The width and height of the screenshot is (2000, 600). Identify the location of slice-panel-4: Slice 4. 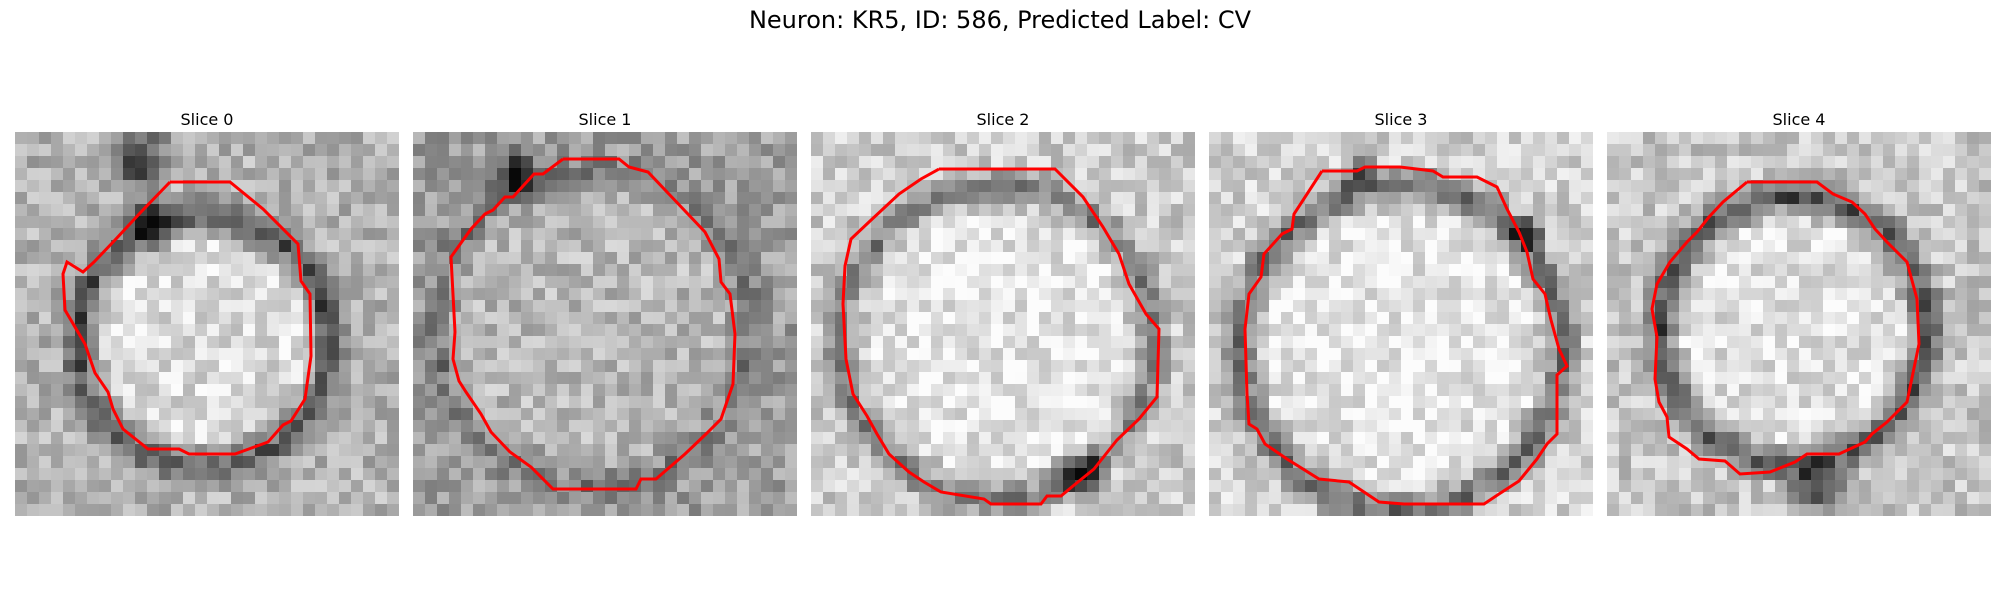
(1799, 312).